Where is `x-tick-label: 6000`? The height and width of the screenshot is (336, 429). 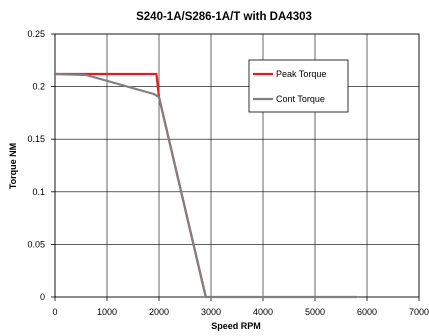
x-tick-label: 6000 is located at coordinates (367, 312).